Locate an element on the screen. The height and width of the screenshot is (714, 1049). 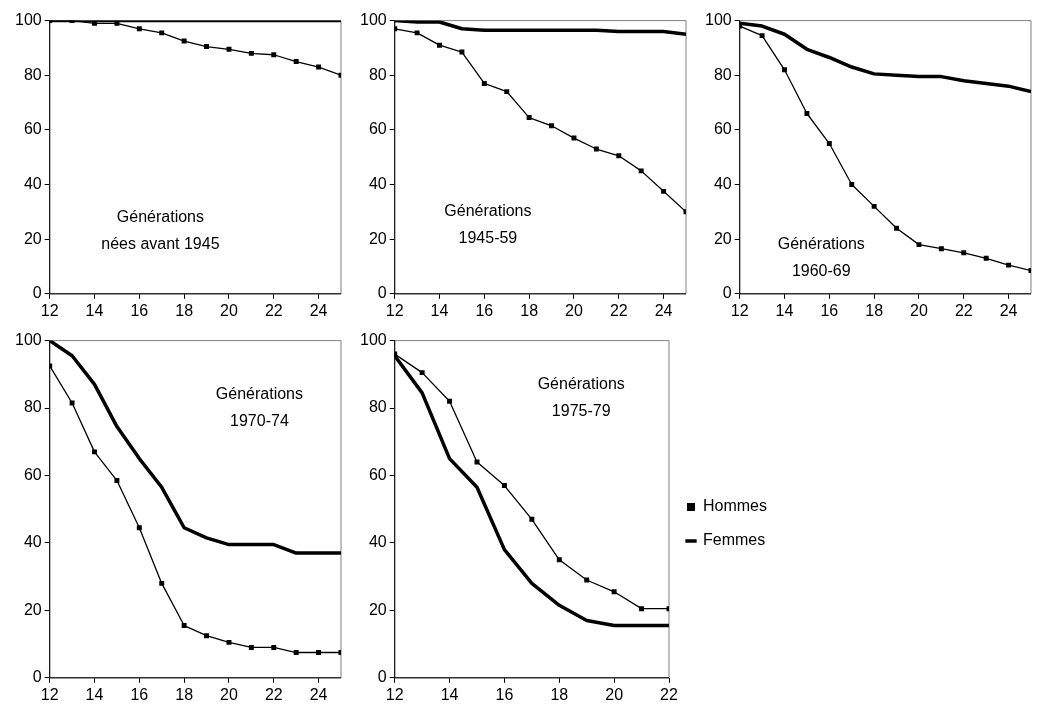
annotation: Générations 1975-79 is located at coordinates (581, 396).